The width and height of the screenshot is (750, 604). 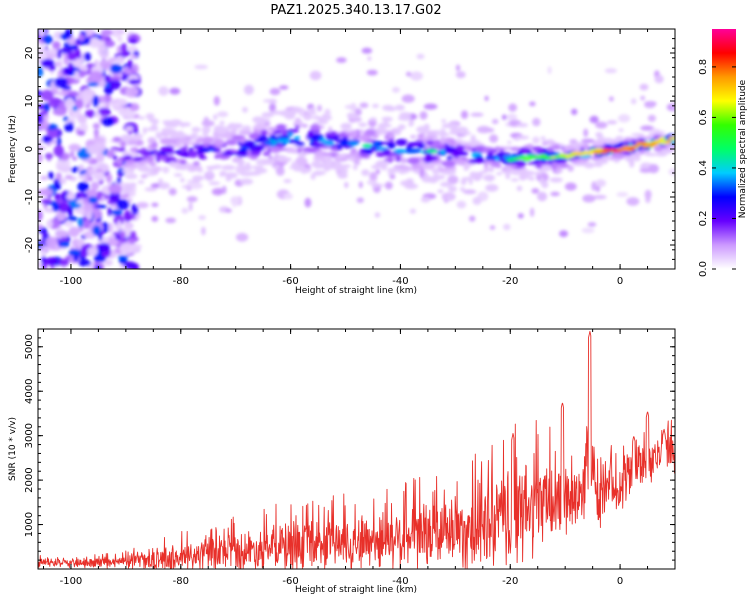 I want to click on figure-title: PAZ1.2025.340.13.17.G02, so click(x=355, y=10).